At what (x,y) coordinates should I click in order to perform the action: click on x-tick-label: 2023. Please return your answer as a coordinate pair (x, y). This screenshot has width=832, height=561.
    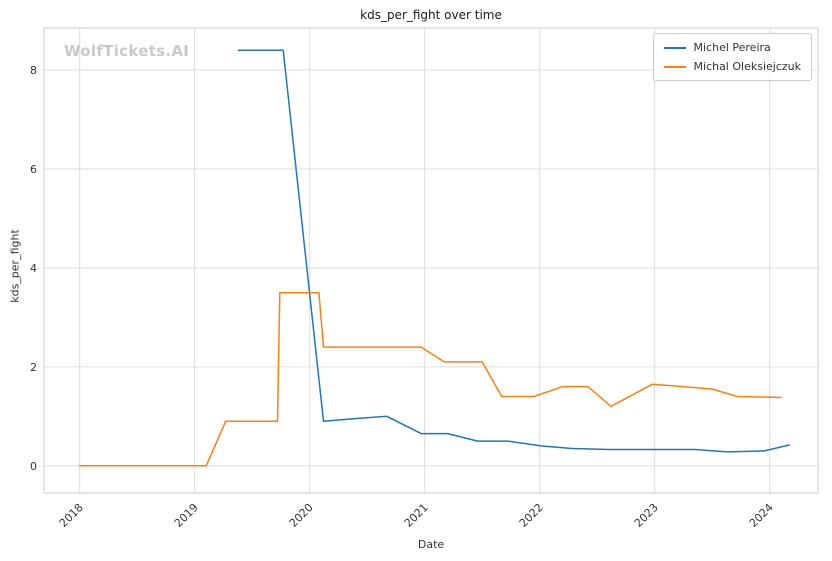
    Looking at the image, I should click on (646, 515).